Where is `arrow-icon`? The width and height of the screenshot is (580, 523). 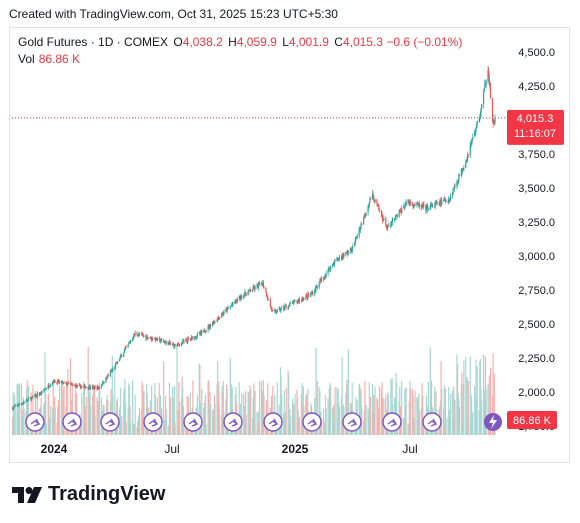
arrow-icon is located at coordinates (352, 422).